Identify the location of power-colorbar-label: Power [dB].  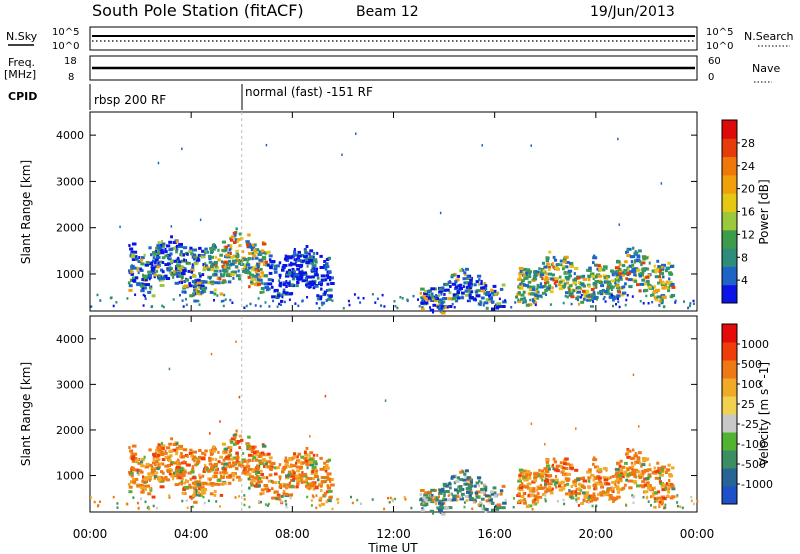
(764, 211).